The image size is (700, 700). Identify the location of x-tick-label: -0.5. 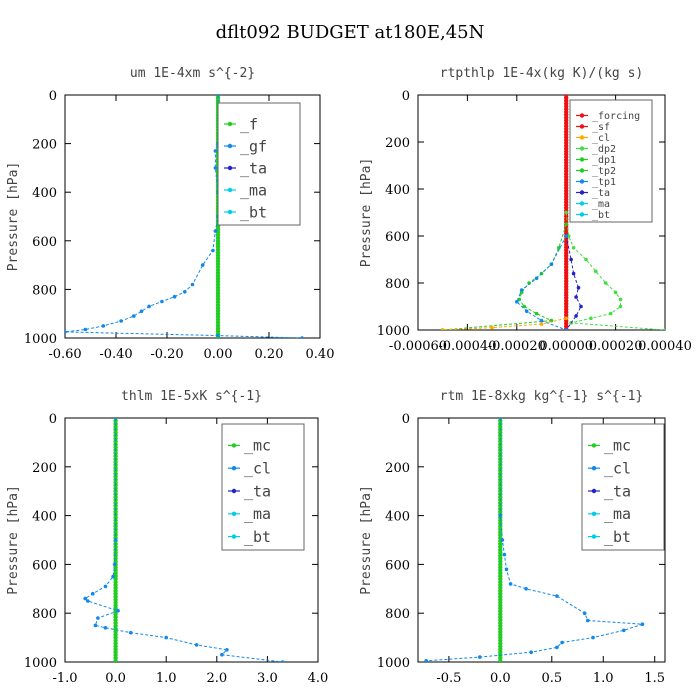
(448, 678).